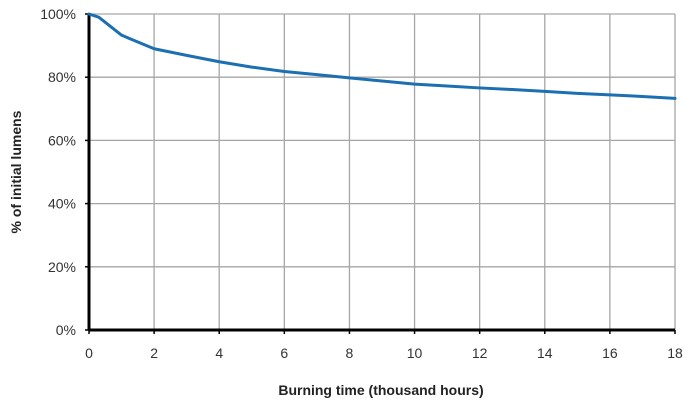 This screenshot has width=685, height=407. I want to click on x-tick-label: 16, so click(610, 353).